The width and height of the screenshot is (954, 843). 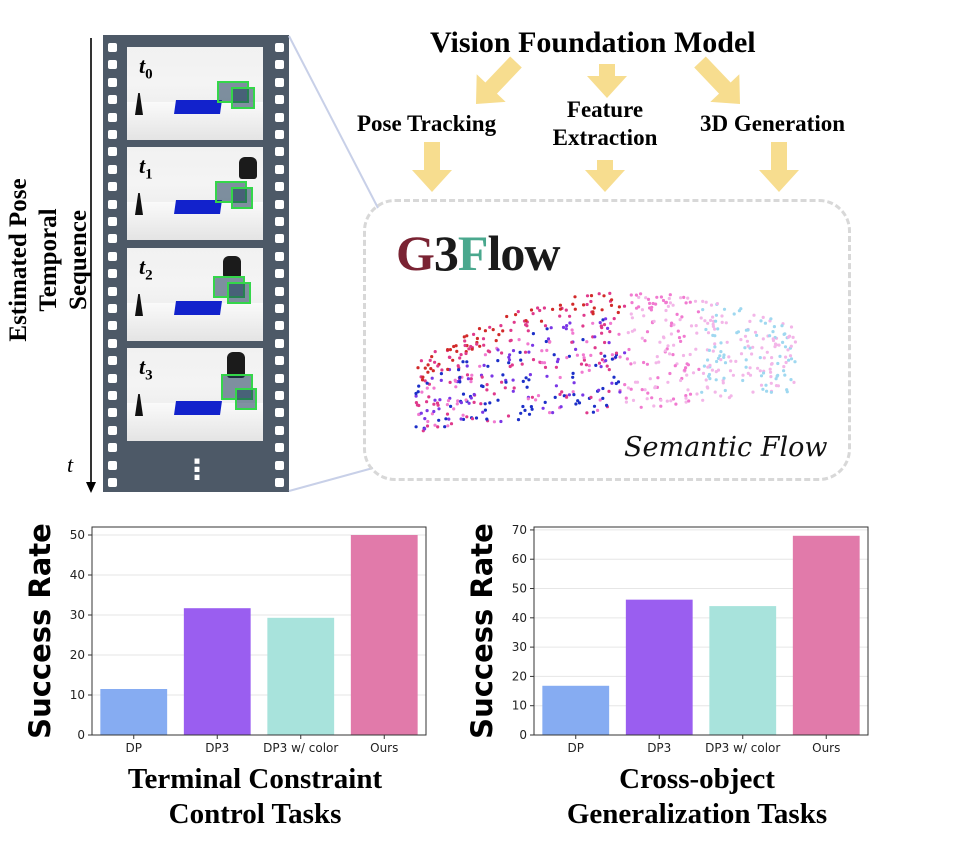 What do you see at coordinates (195, 294) in the screenshot?
I see `frame-t2: t2` at bounding box center [195, 294].